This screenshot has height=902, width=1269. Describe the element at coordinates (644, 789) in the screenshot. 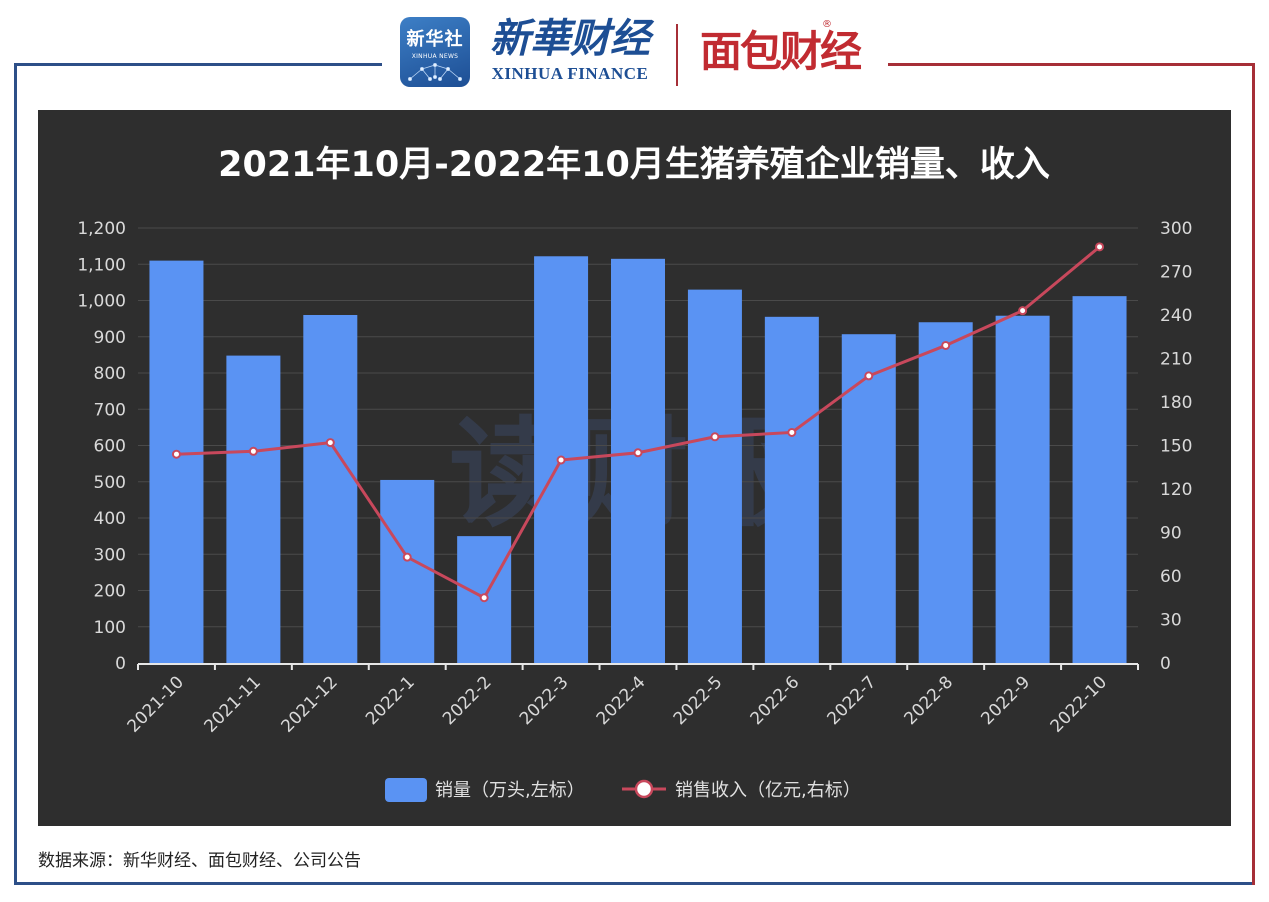

I see `legend-line-marker` at that location.